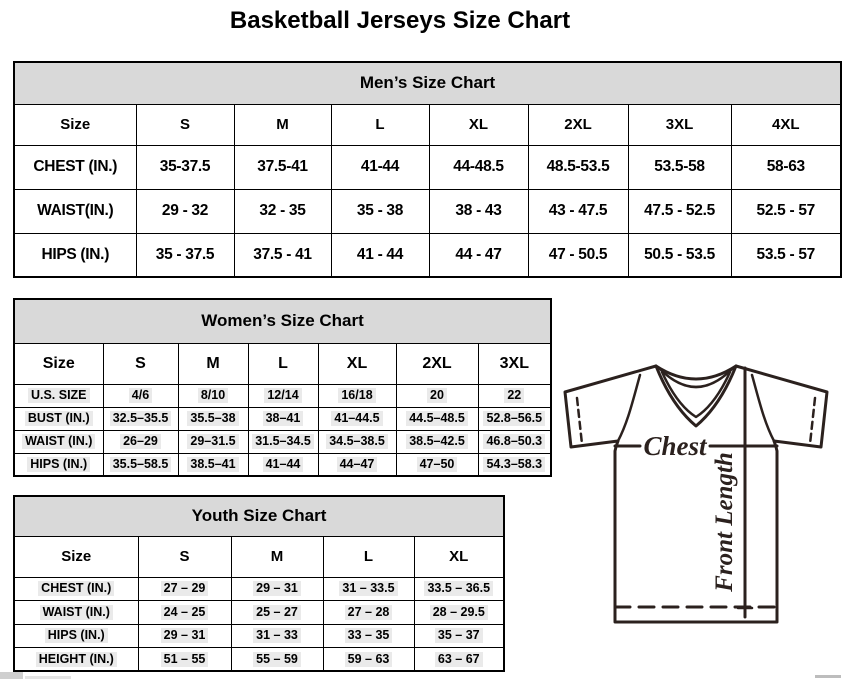  I want to click on cell: 38 - 43, so click(478, 211).